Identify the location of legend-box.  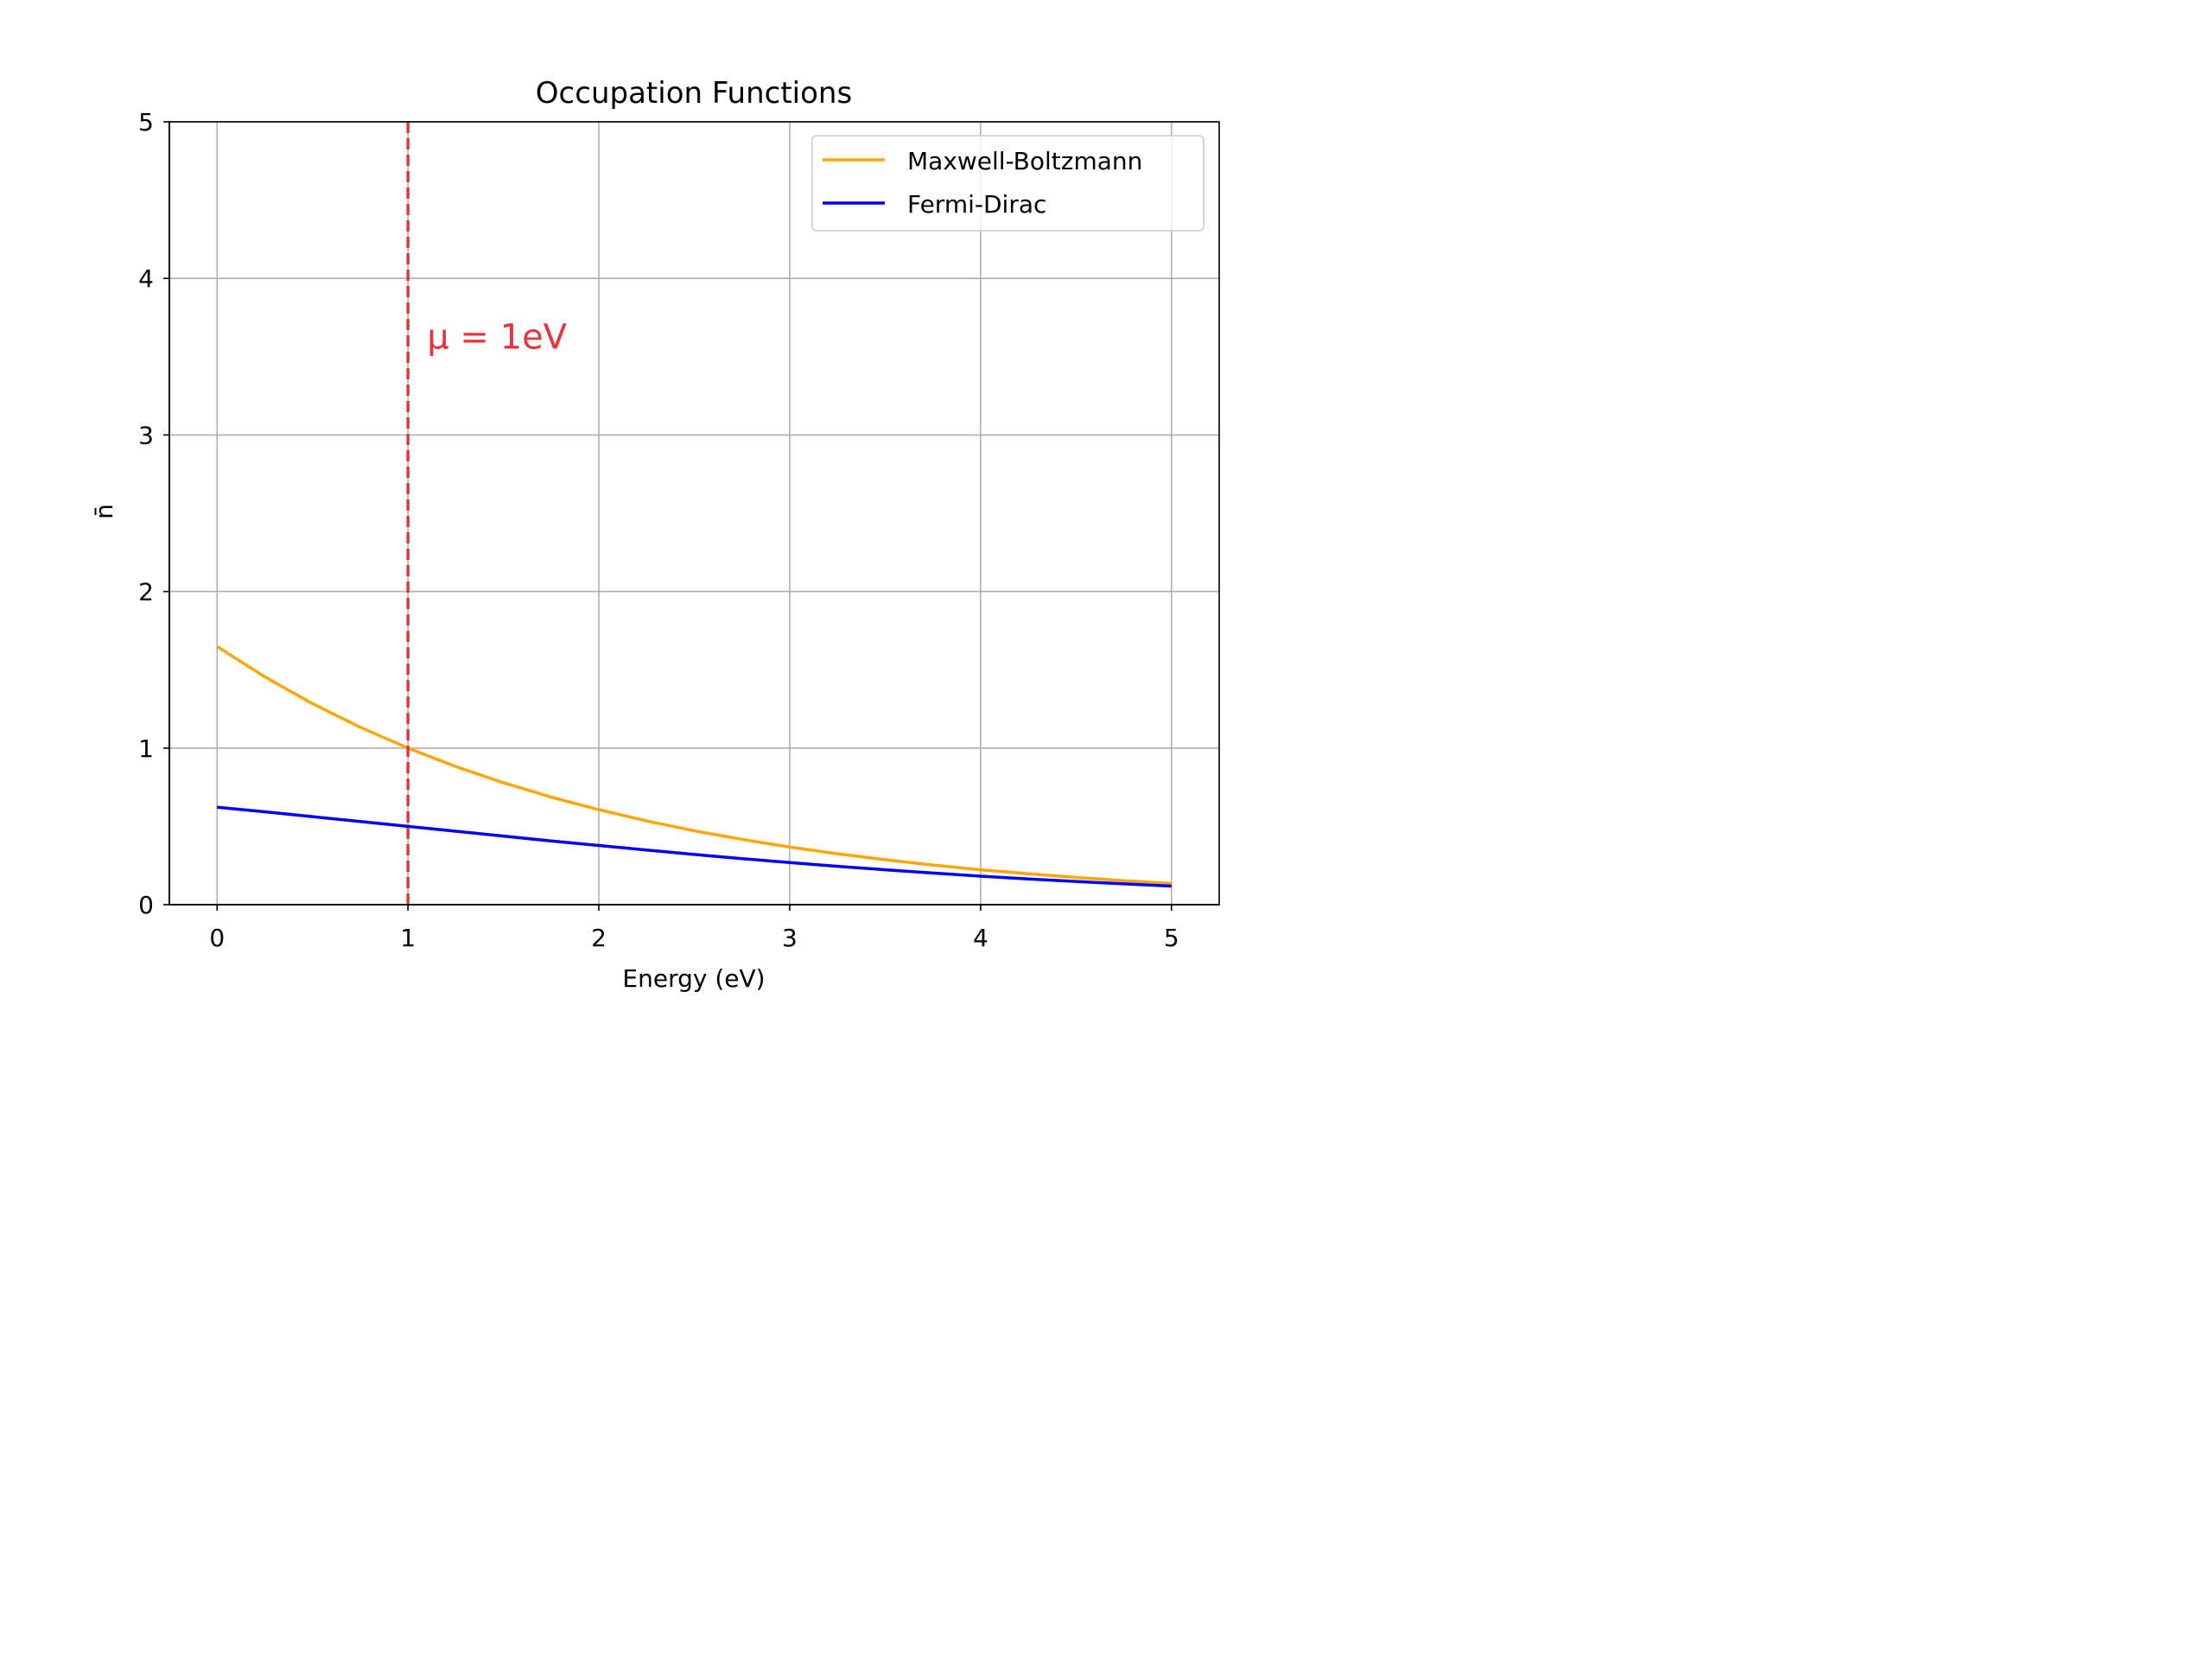
(1008, 183).